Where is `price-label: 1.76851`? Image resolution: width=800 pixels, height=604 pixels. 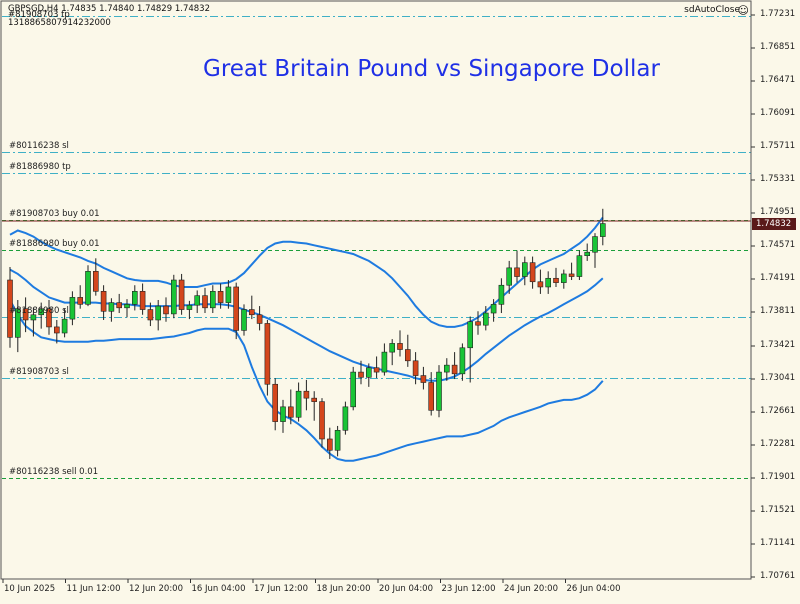
price-label: 1.76851 is located at coordinates (778, 47).